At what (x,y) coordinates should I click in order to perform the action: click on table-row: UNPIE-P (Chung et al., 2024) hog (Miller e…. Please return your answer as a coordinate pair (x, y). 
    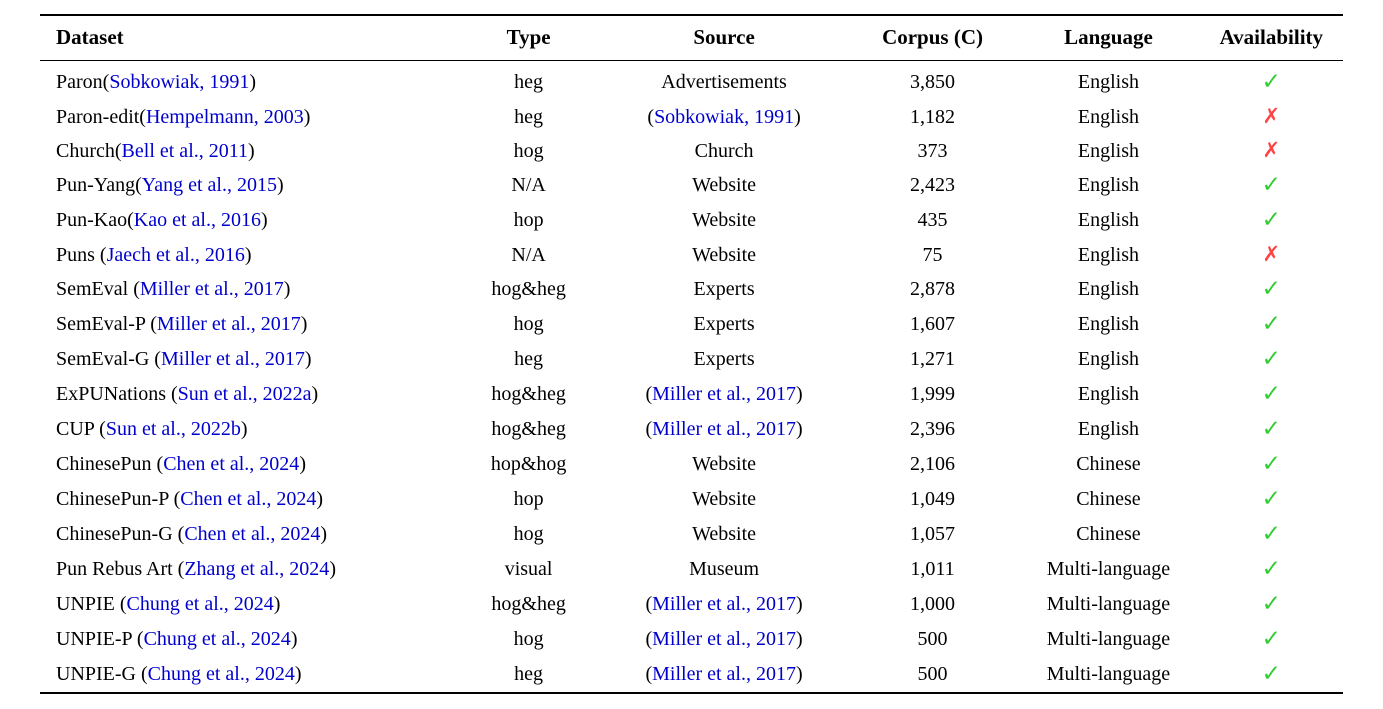
    Looking at the image, I should click on (691, 639).